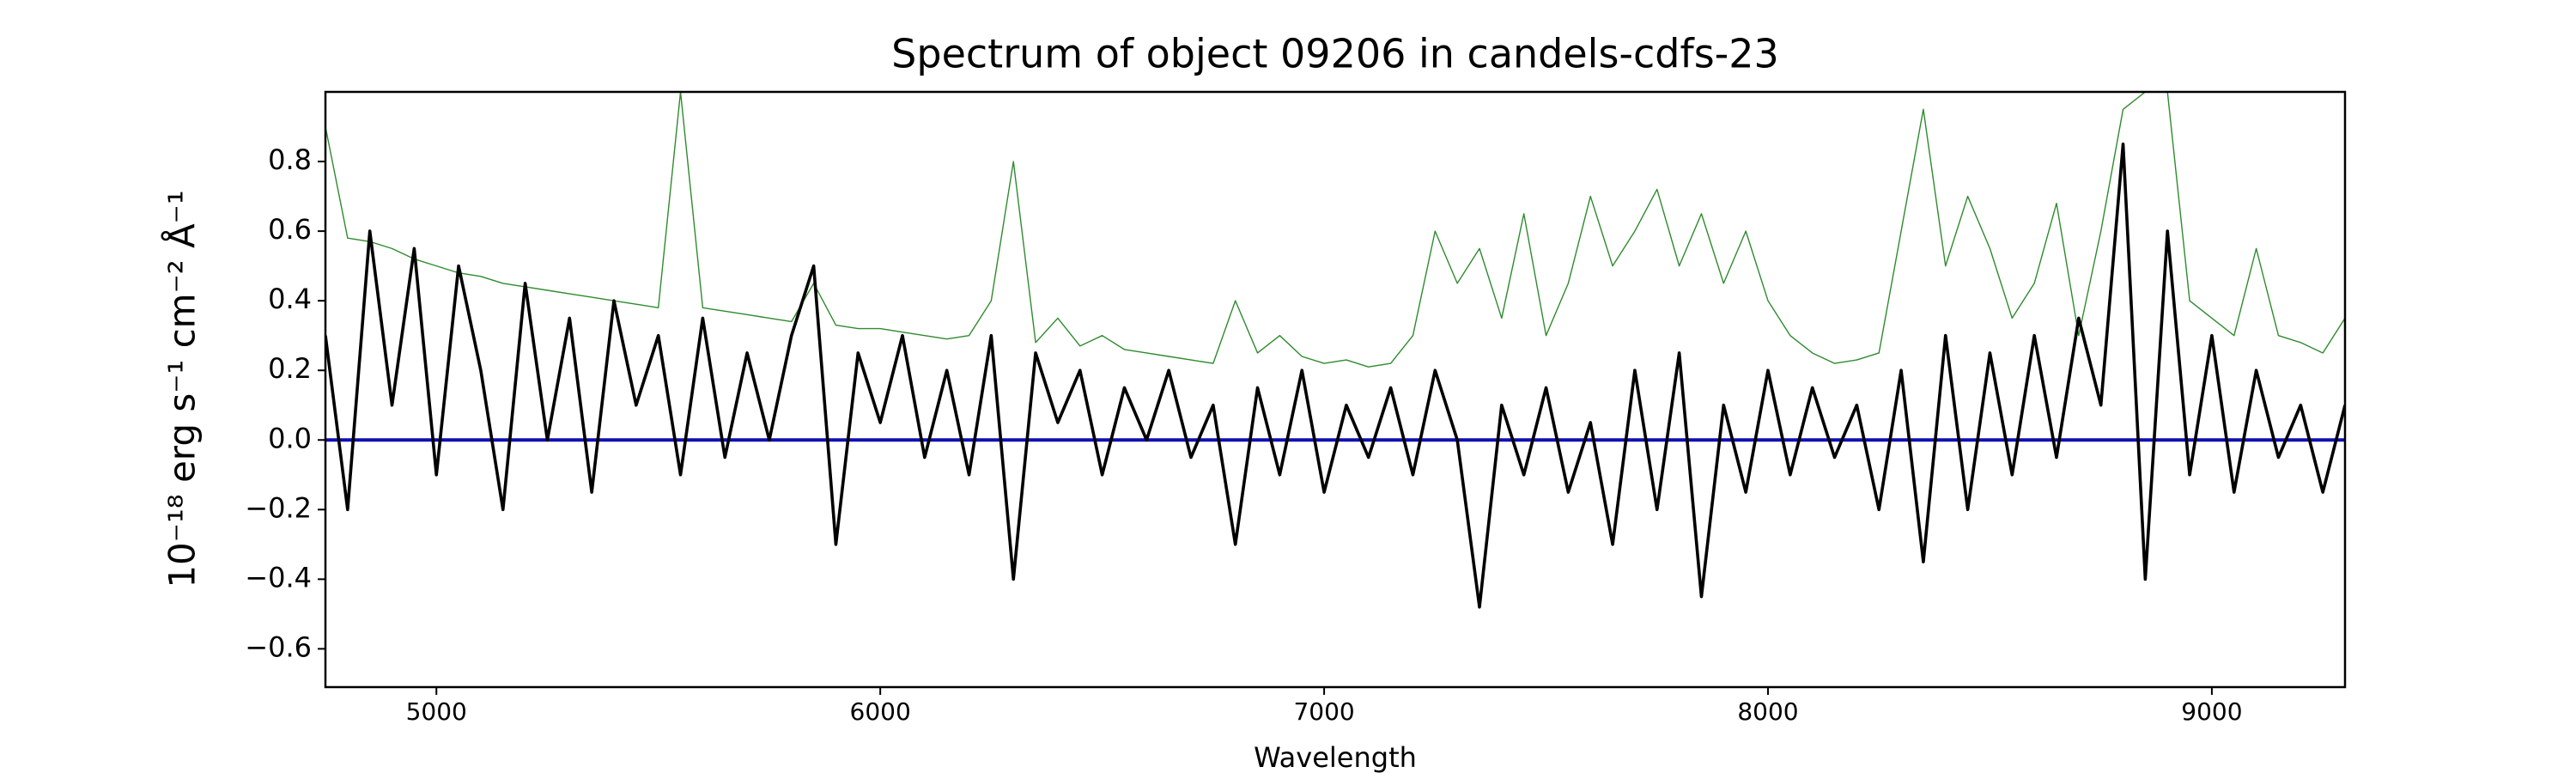  What do you see at coordinates (436, 711) in the screenshot?
I see `x-tick-label: 5000` at bounding box center [436, 711].